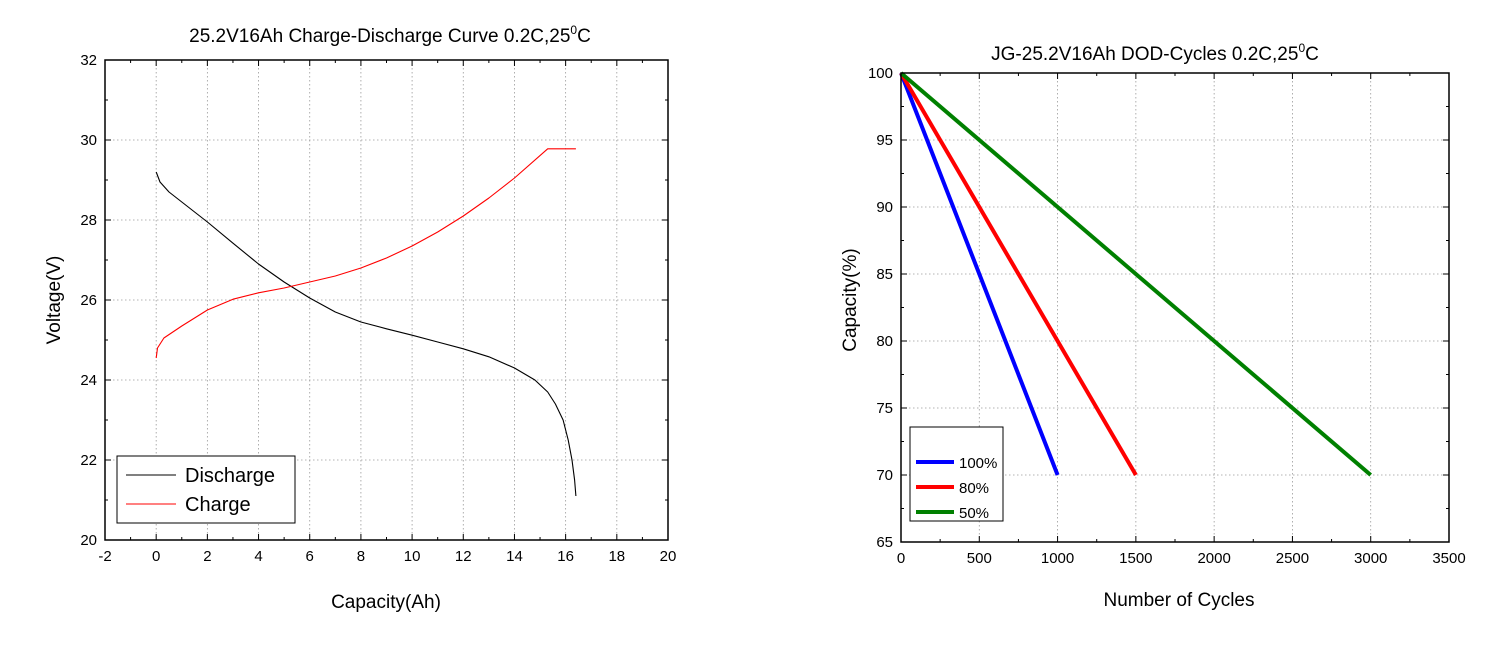 Image resolution: width=1512 pixels, height=652 pixels. What do you see at coordinates (979, 558) in the screenshot?
I see `chart2-xtick-label: 500` at bounding box center [979, 558].